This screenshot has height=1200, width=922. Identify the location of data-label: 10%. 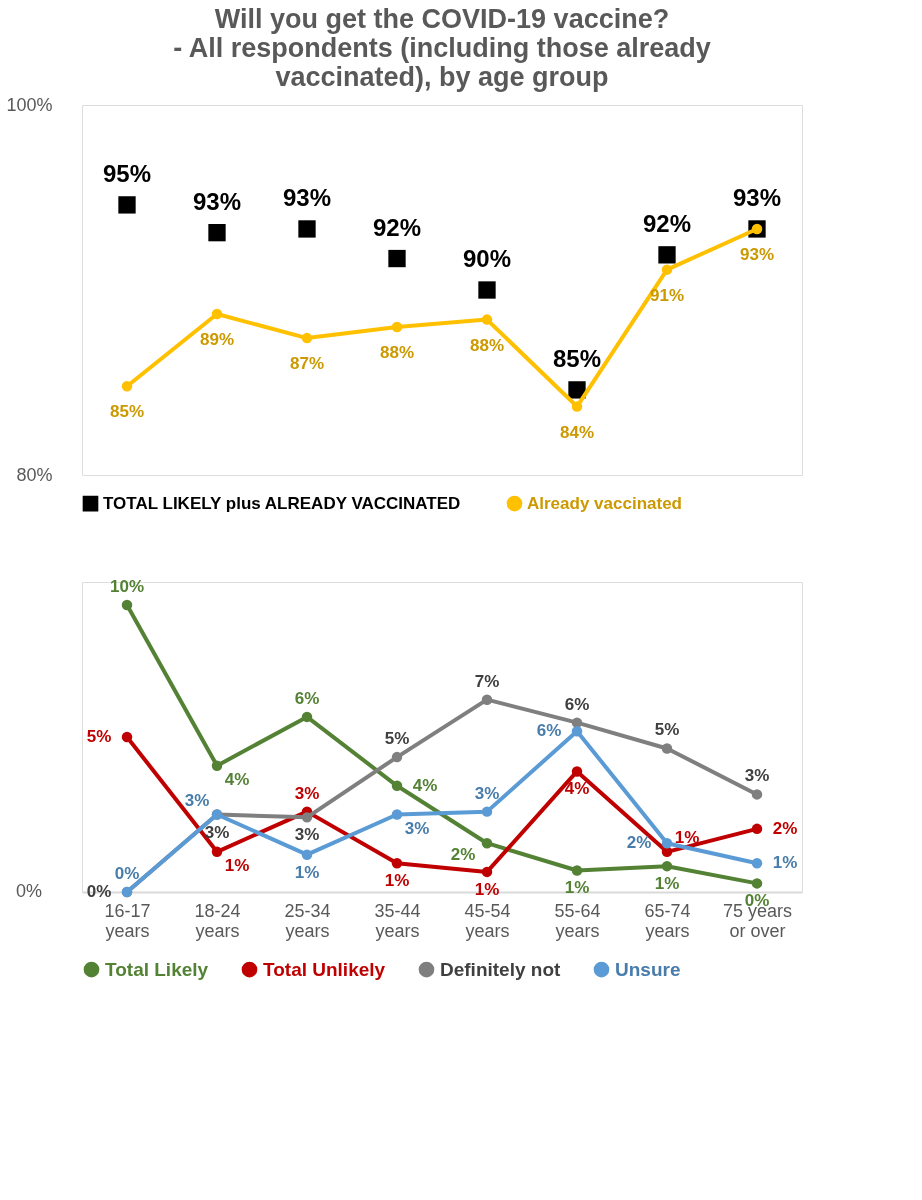
(127, 586).